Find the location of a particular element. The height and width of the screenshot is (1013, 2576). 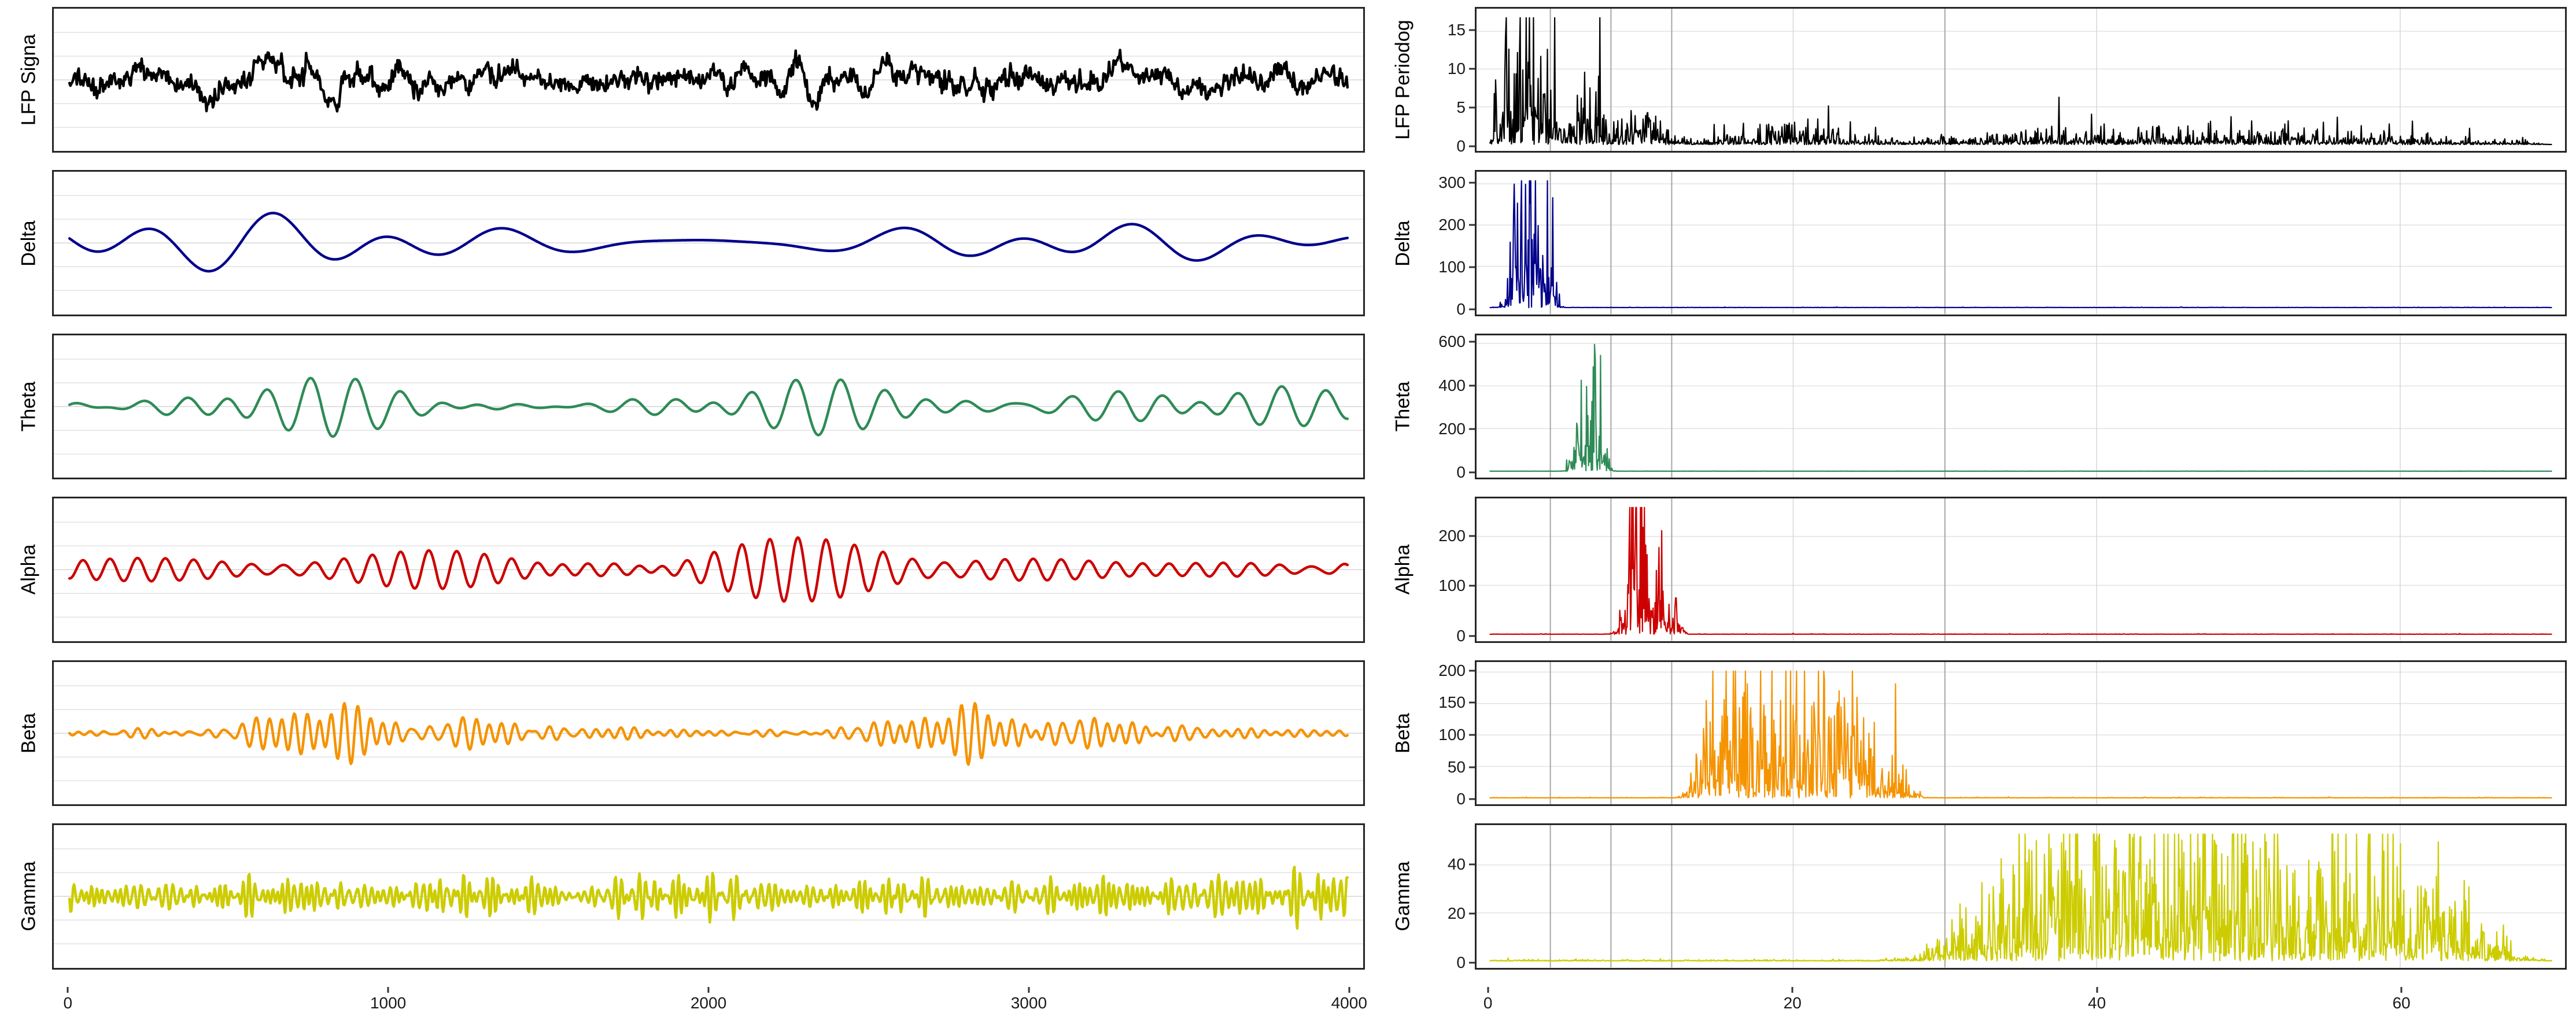

y-tick-label: 5 is located at coordinates (1461, 107).